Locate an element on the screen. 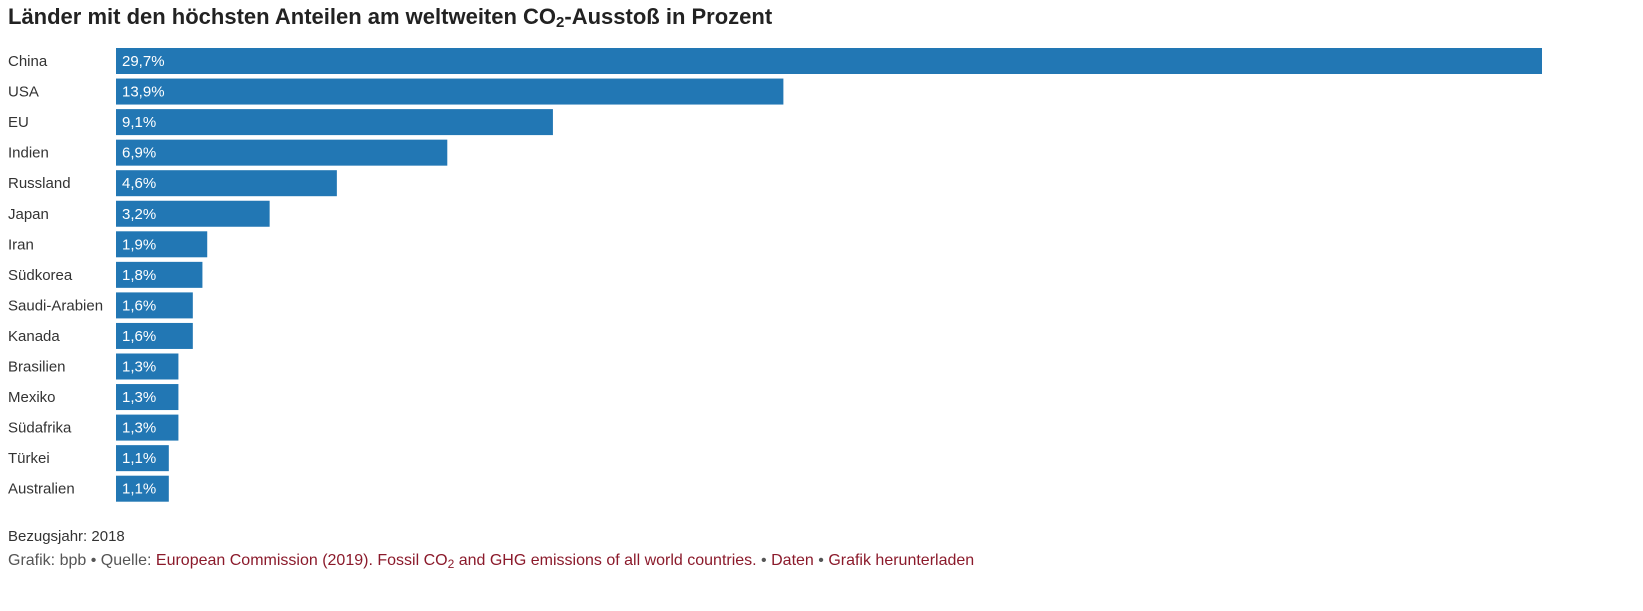 The width and height of the screenshot is (1643, 611). download-graphic-link: Grafik herunterladen is located at coordinates (901, 560).